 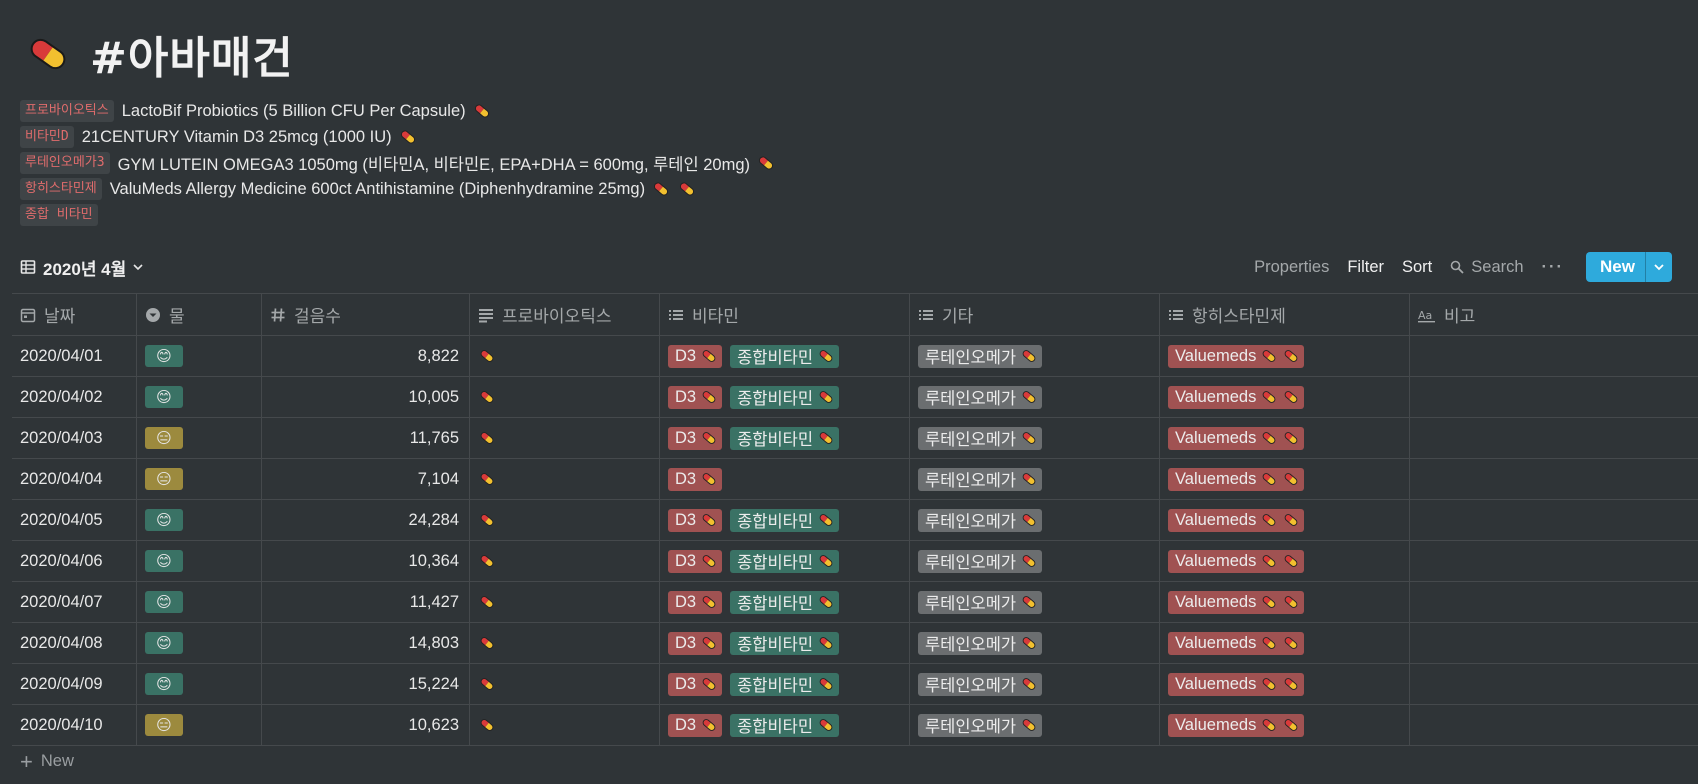 What do you see at coordinates (1035, 314) in the screenshot?
I see `column-header: 기타` at bounding box center [1035, 314].